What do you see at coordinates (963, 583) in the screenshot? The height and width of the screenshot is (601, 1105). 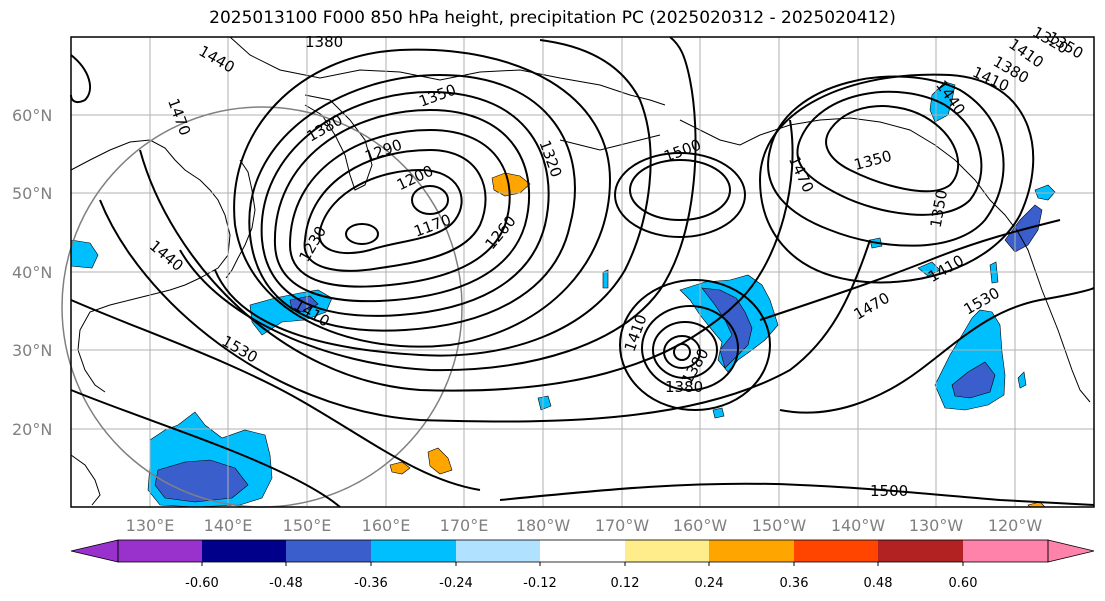 I see `colorbar-tick-label: 0.60` at bounding box center [963, 583].